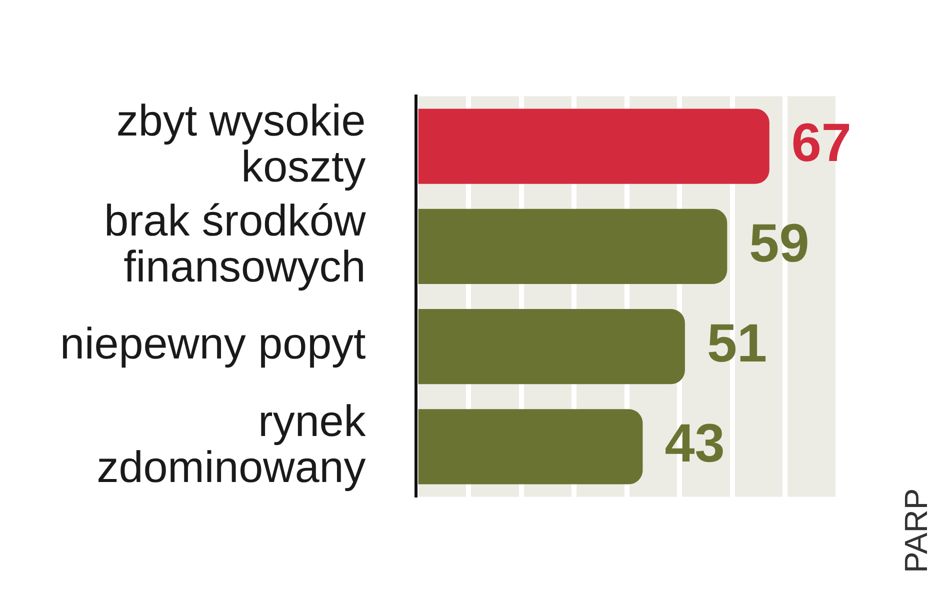  I want to click on text: PARP, so click(916, 530).